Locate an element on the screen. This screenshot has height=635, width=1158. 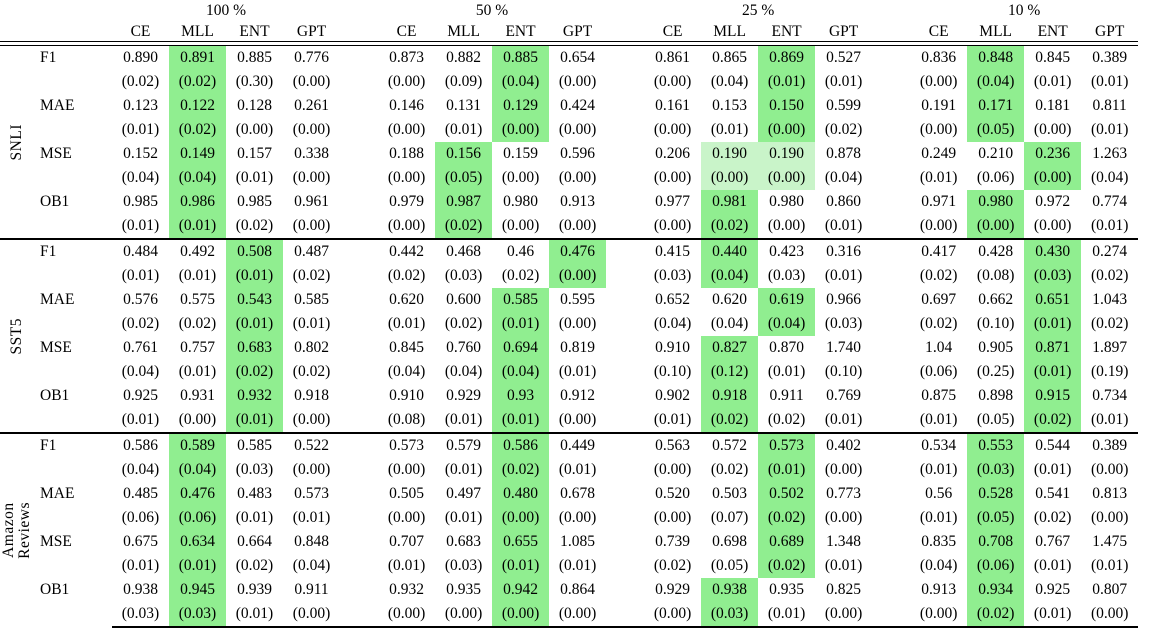
std-cell: (0.08) is located at coordinates (406, 419).